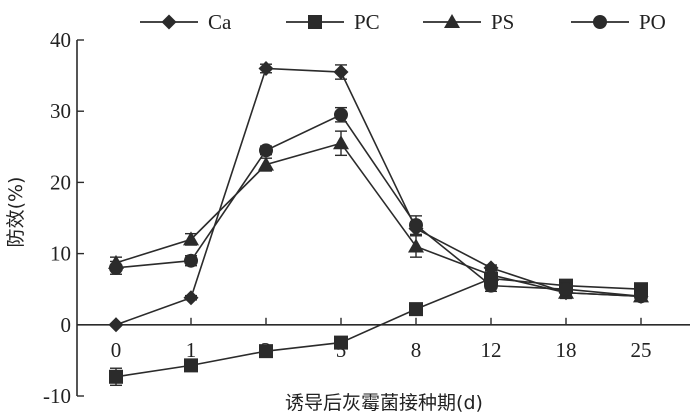  What do you see at coordinates (367, 22) in the screenshot?
I see `legend-label-pc: PC` at bounding box center [367, 22].